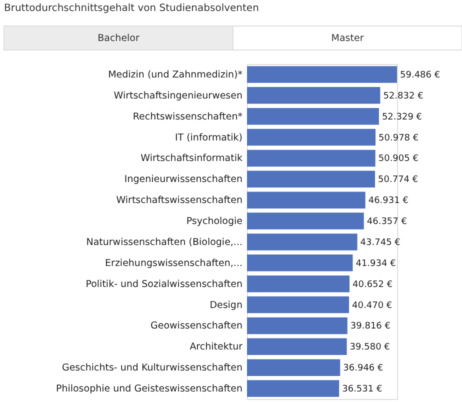 This screenshot has height=402, width=462. I want to click on y-tick-label: Wirtschaftsingenieurwesen, so click(178, 96).